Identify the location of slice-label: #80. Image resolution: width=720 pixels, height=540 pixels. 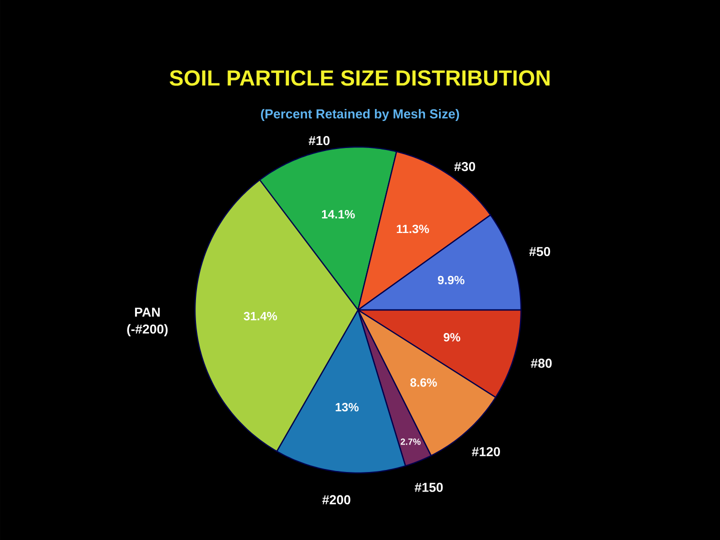
(541, 363).